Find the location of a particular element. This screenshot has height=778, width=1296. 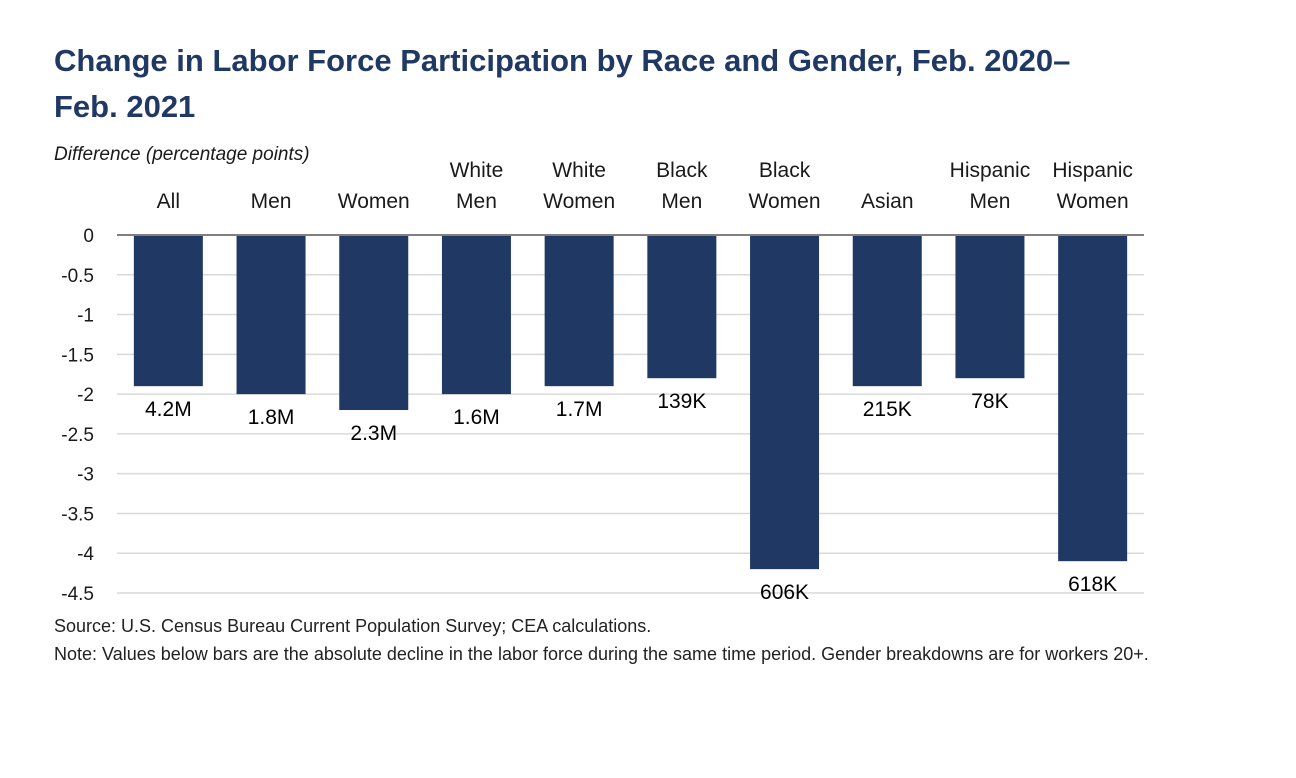

y-tick-label: -2.5 is located at coordinates (77, 435).